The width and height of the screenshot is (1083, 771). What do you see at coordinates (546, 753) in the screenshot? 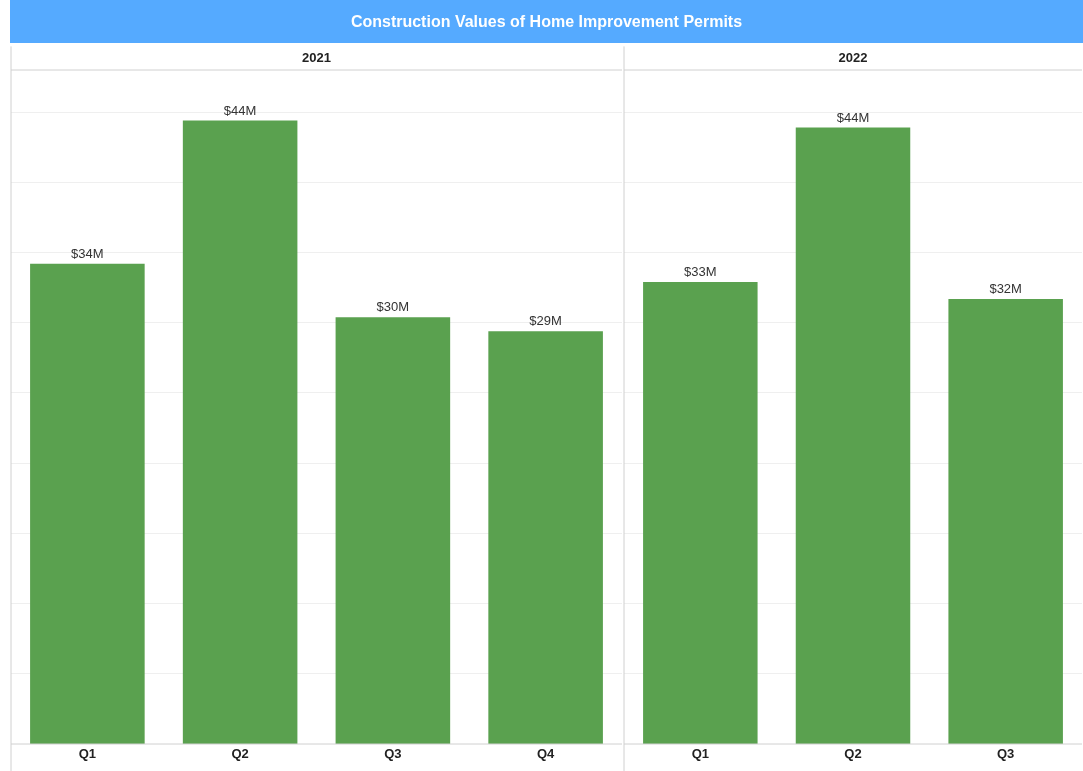
I see `x-tick-label: Q4` at bounding box center [546, 753].